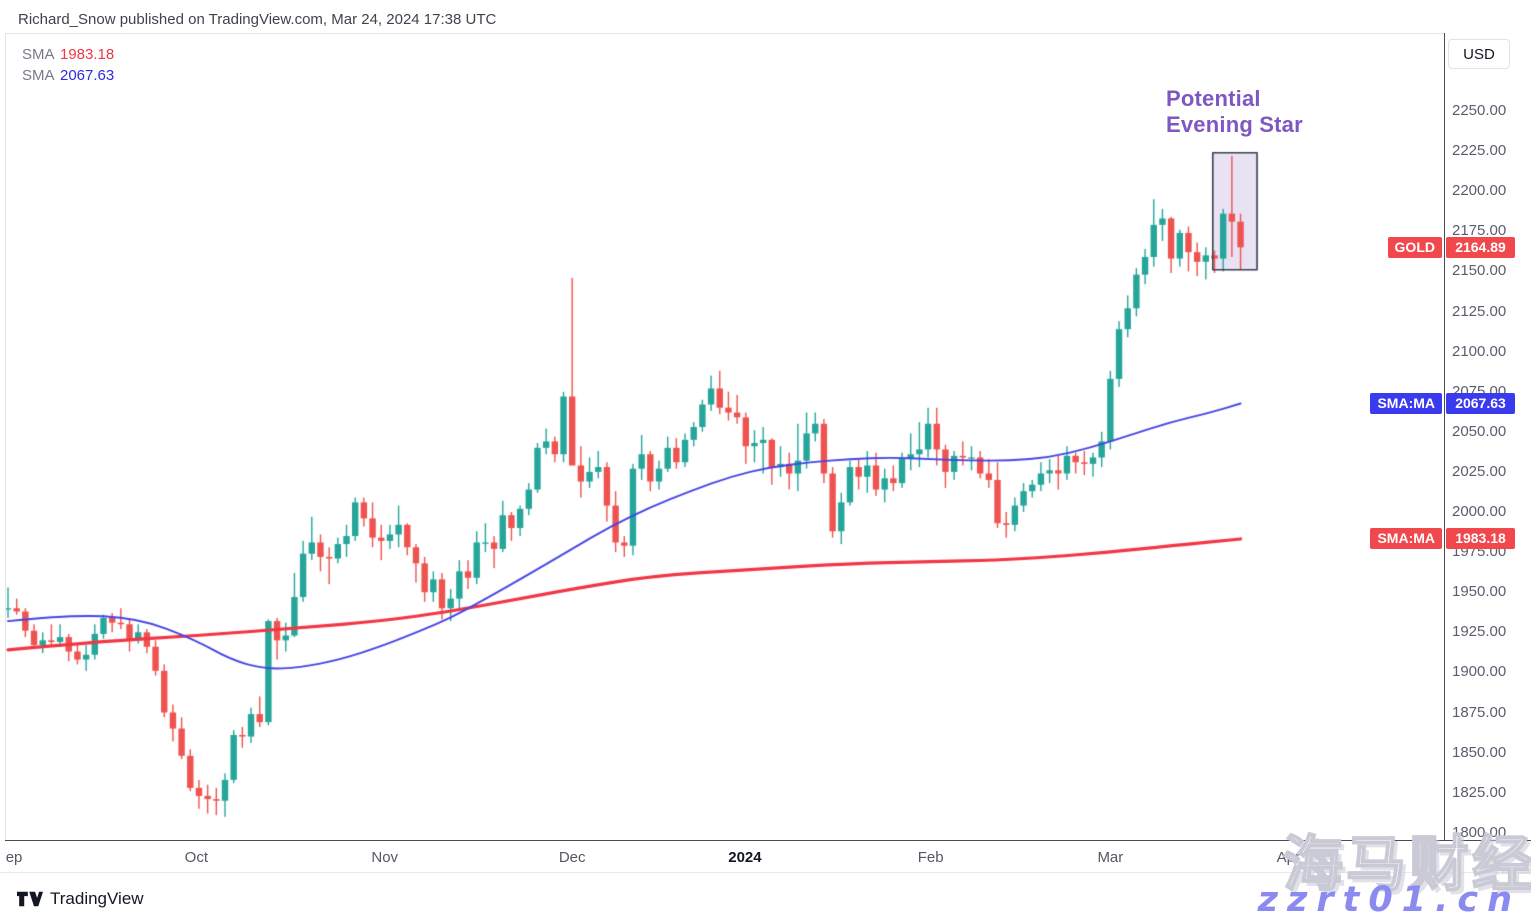 The height and width of the screenshot is (922, 1531). Describe the element at coordinates (1110, 857) in the screenshot. I see `time-label-Mar: Mar` at that location.